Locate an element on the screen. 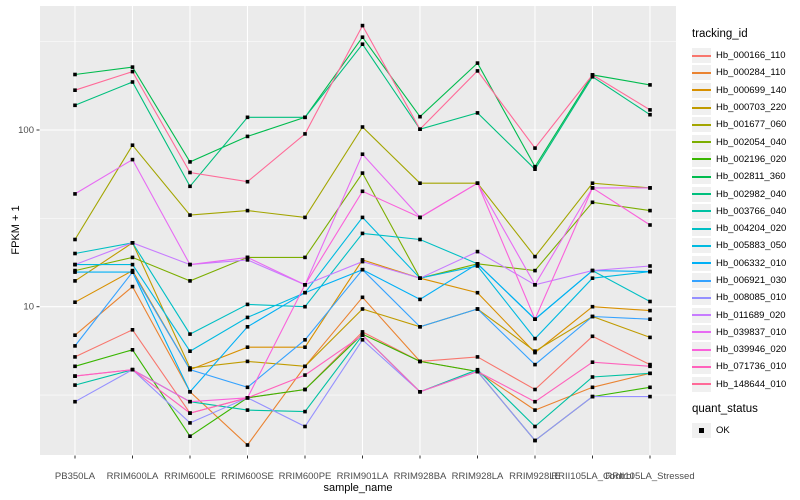 The image size is (800, 500). legend-entry-label: OK is located at coordinates (723, 431).